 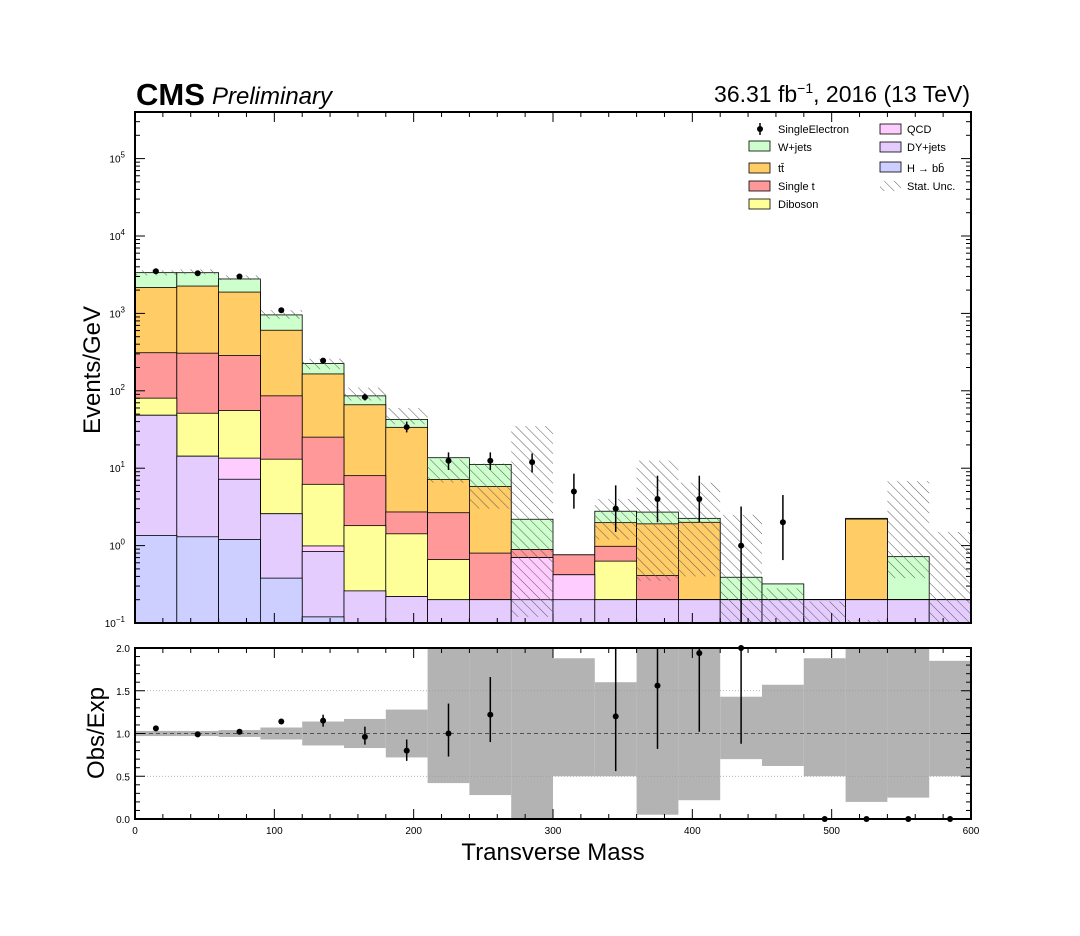 I want to click on legend-swatch-wjets, so click(x=759, y=146).